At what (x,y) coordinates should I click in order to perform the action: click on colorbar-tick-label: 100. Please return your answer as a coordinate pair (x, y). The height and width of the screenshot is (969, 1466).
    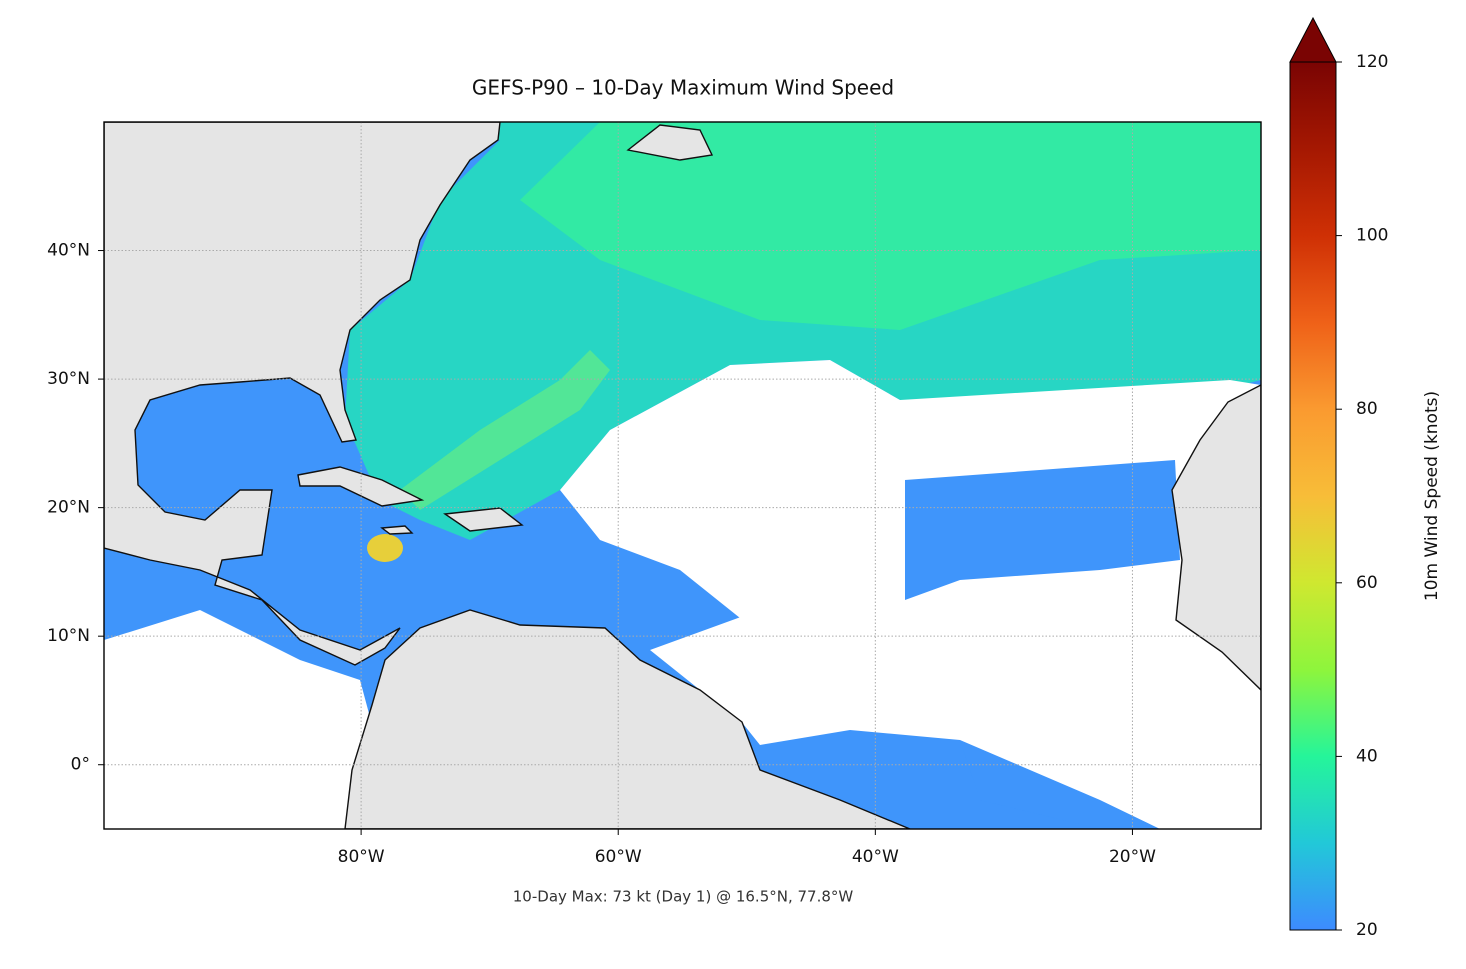
    Looking at the image, I should click on (1372, 236).